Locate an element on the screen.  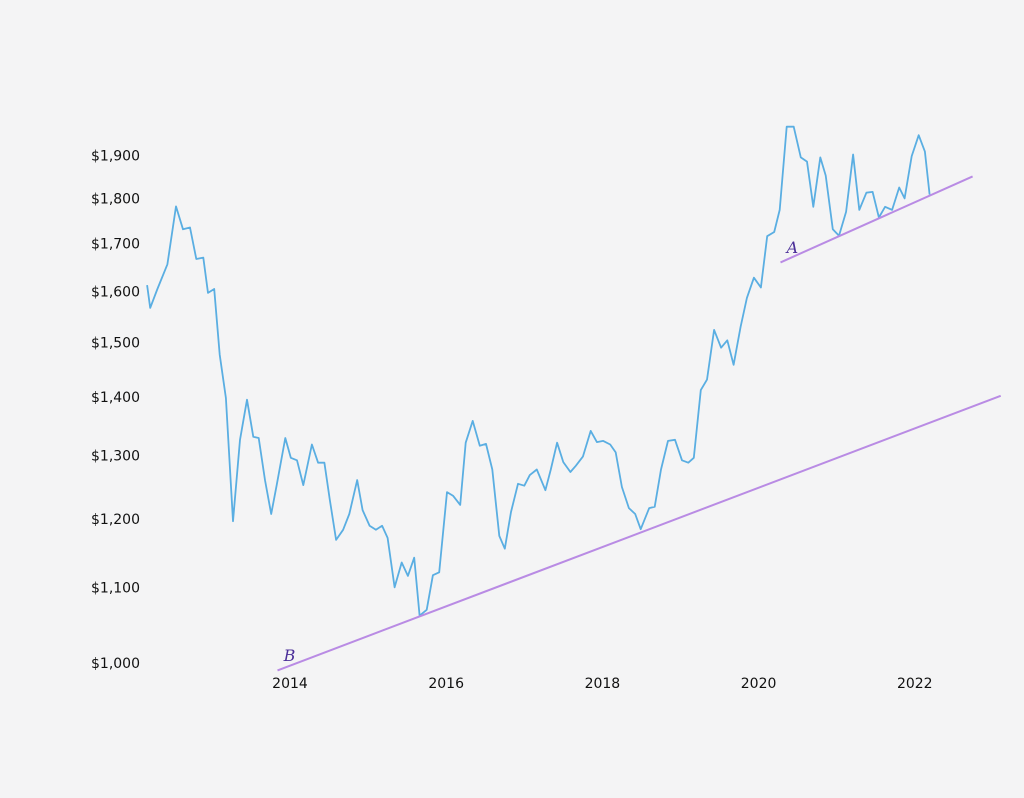
y-tick-label: $1,400 is located at coordinates (115, 398).